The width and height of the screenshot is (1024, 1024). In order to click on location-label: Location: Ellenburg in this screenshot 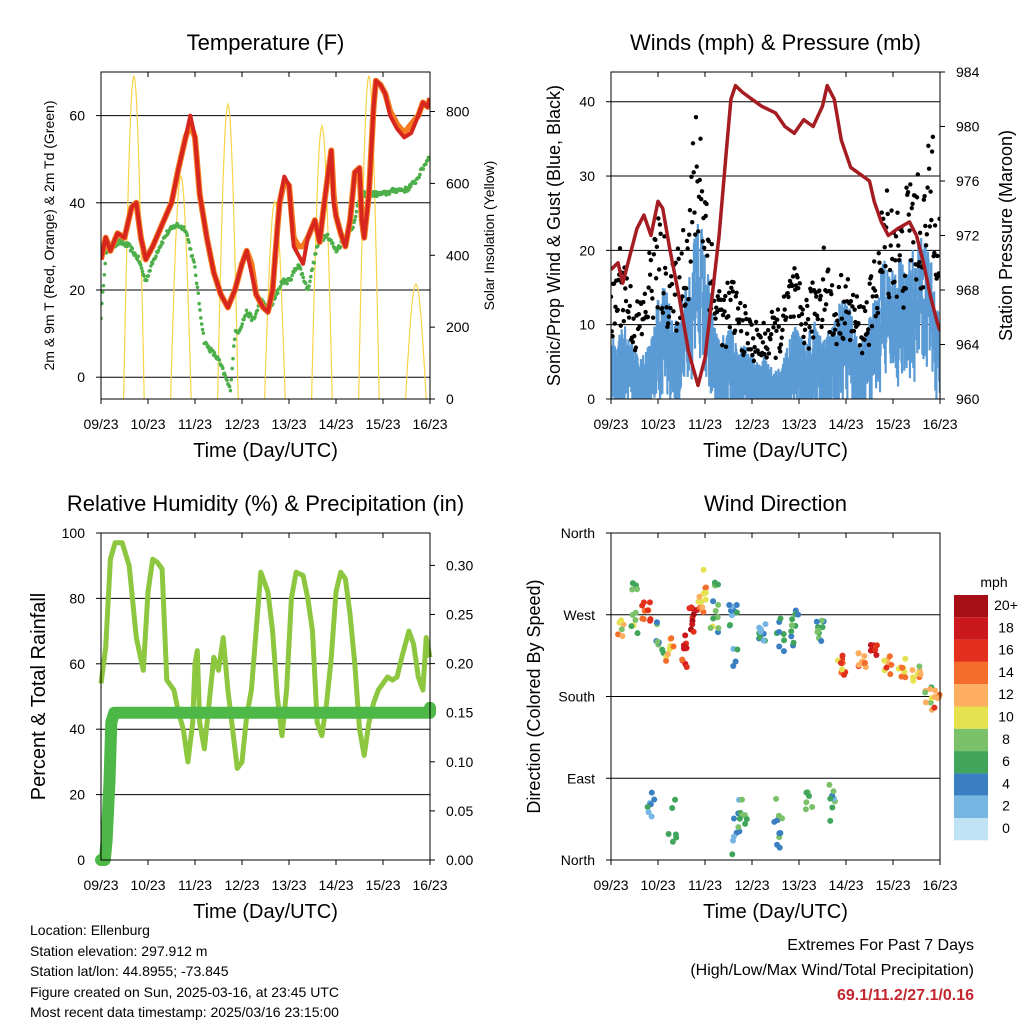, I will do `click(90, 930)`.